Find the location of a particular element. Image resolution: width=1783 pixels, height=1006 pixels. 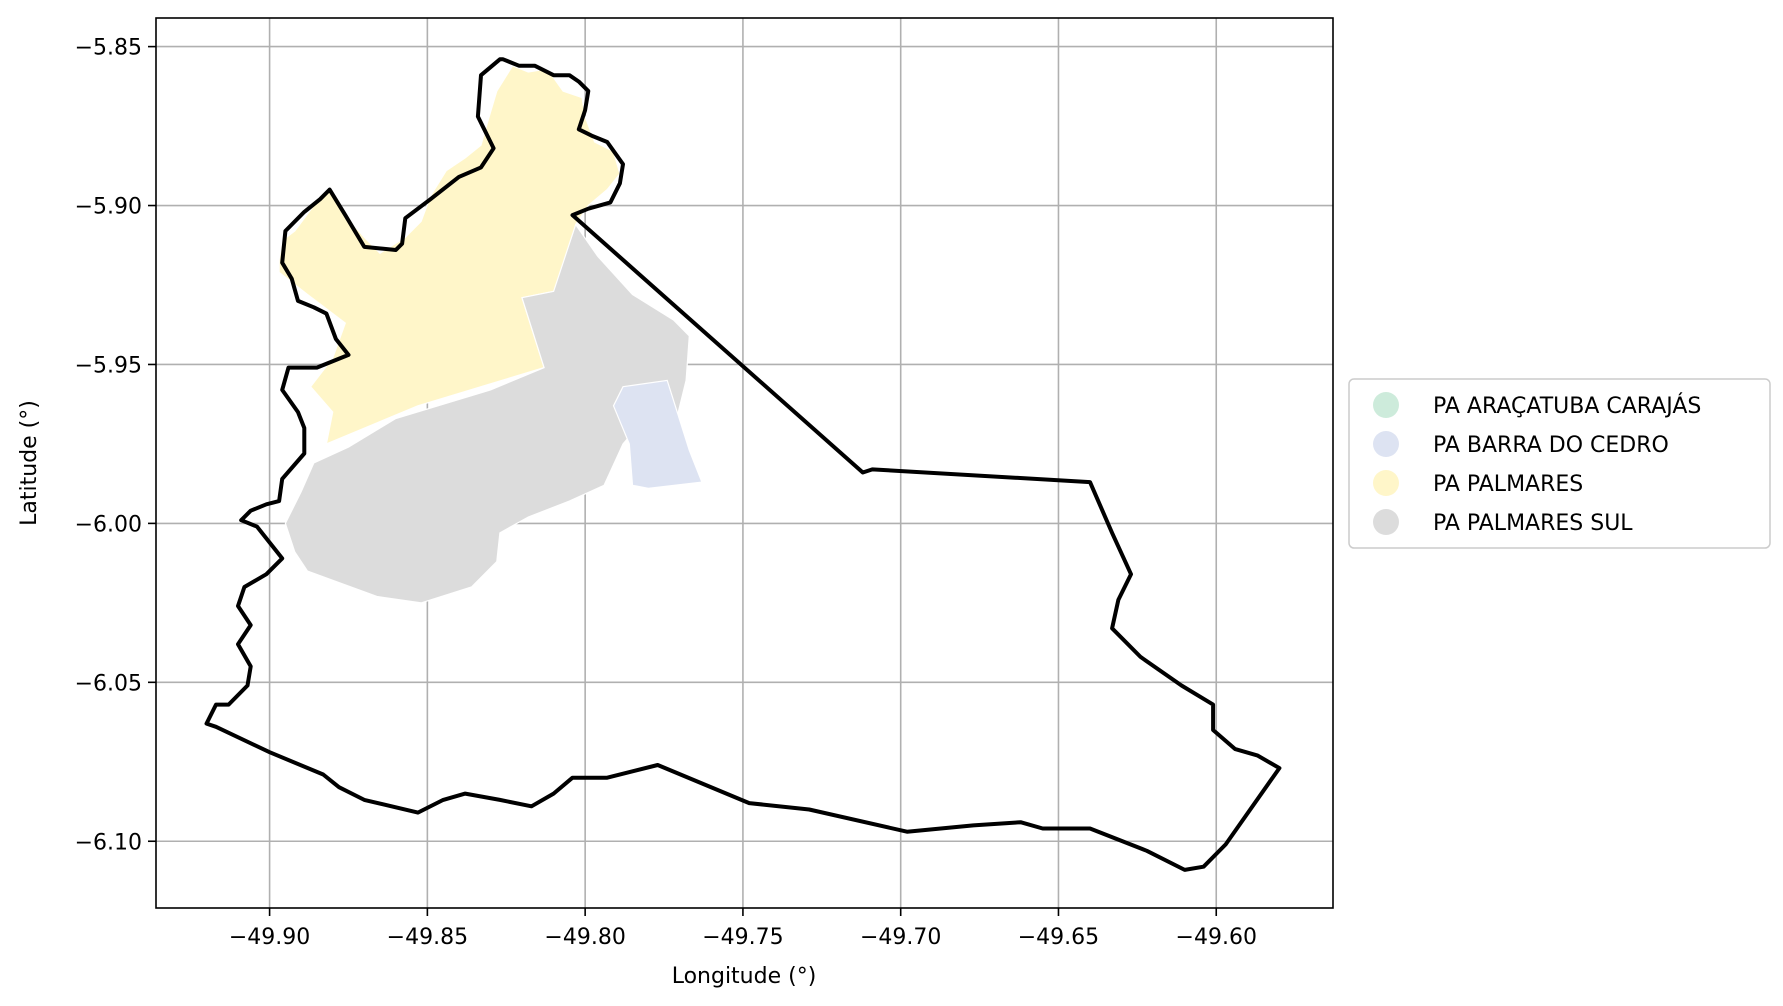

region-pa-barra-do-cedro is located at coordinates (657, 434).